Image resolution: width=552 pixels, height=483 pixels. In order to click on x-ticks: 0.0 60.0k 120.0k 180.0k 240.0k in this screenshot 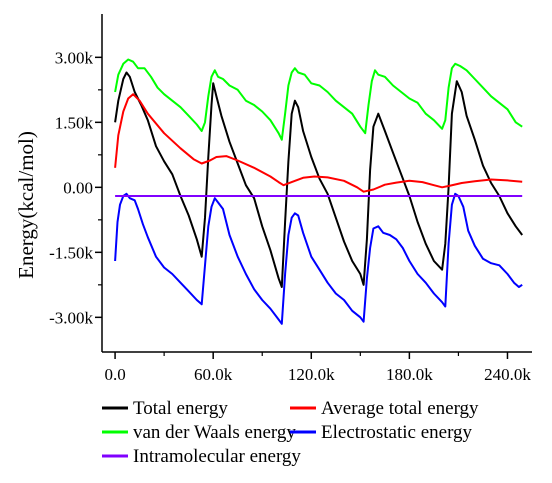, I will do `click(317, 368)`.